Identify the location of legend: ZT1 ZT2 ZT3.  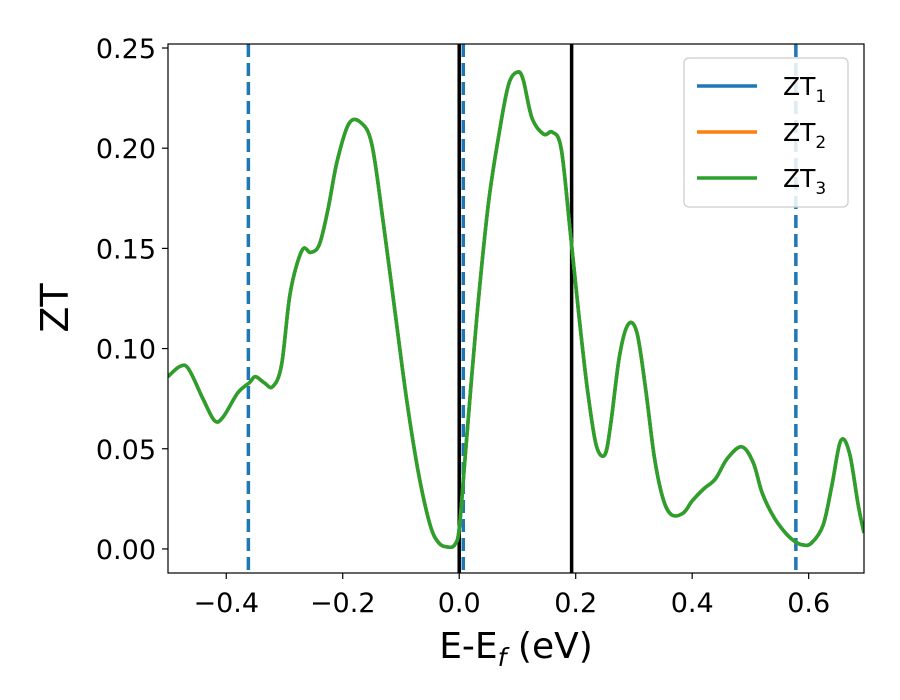
(766, 132).